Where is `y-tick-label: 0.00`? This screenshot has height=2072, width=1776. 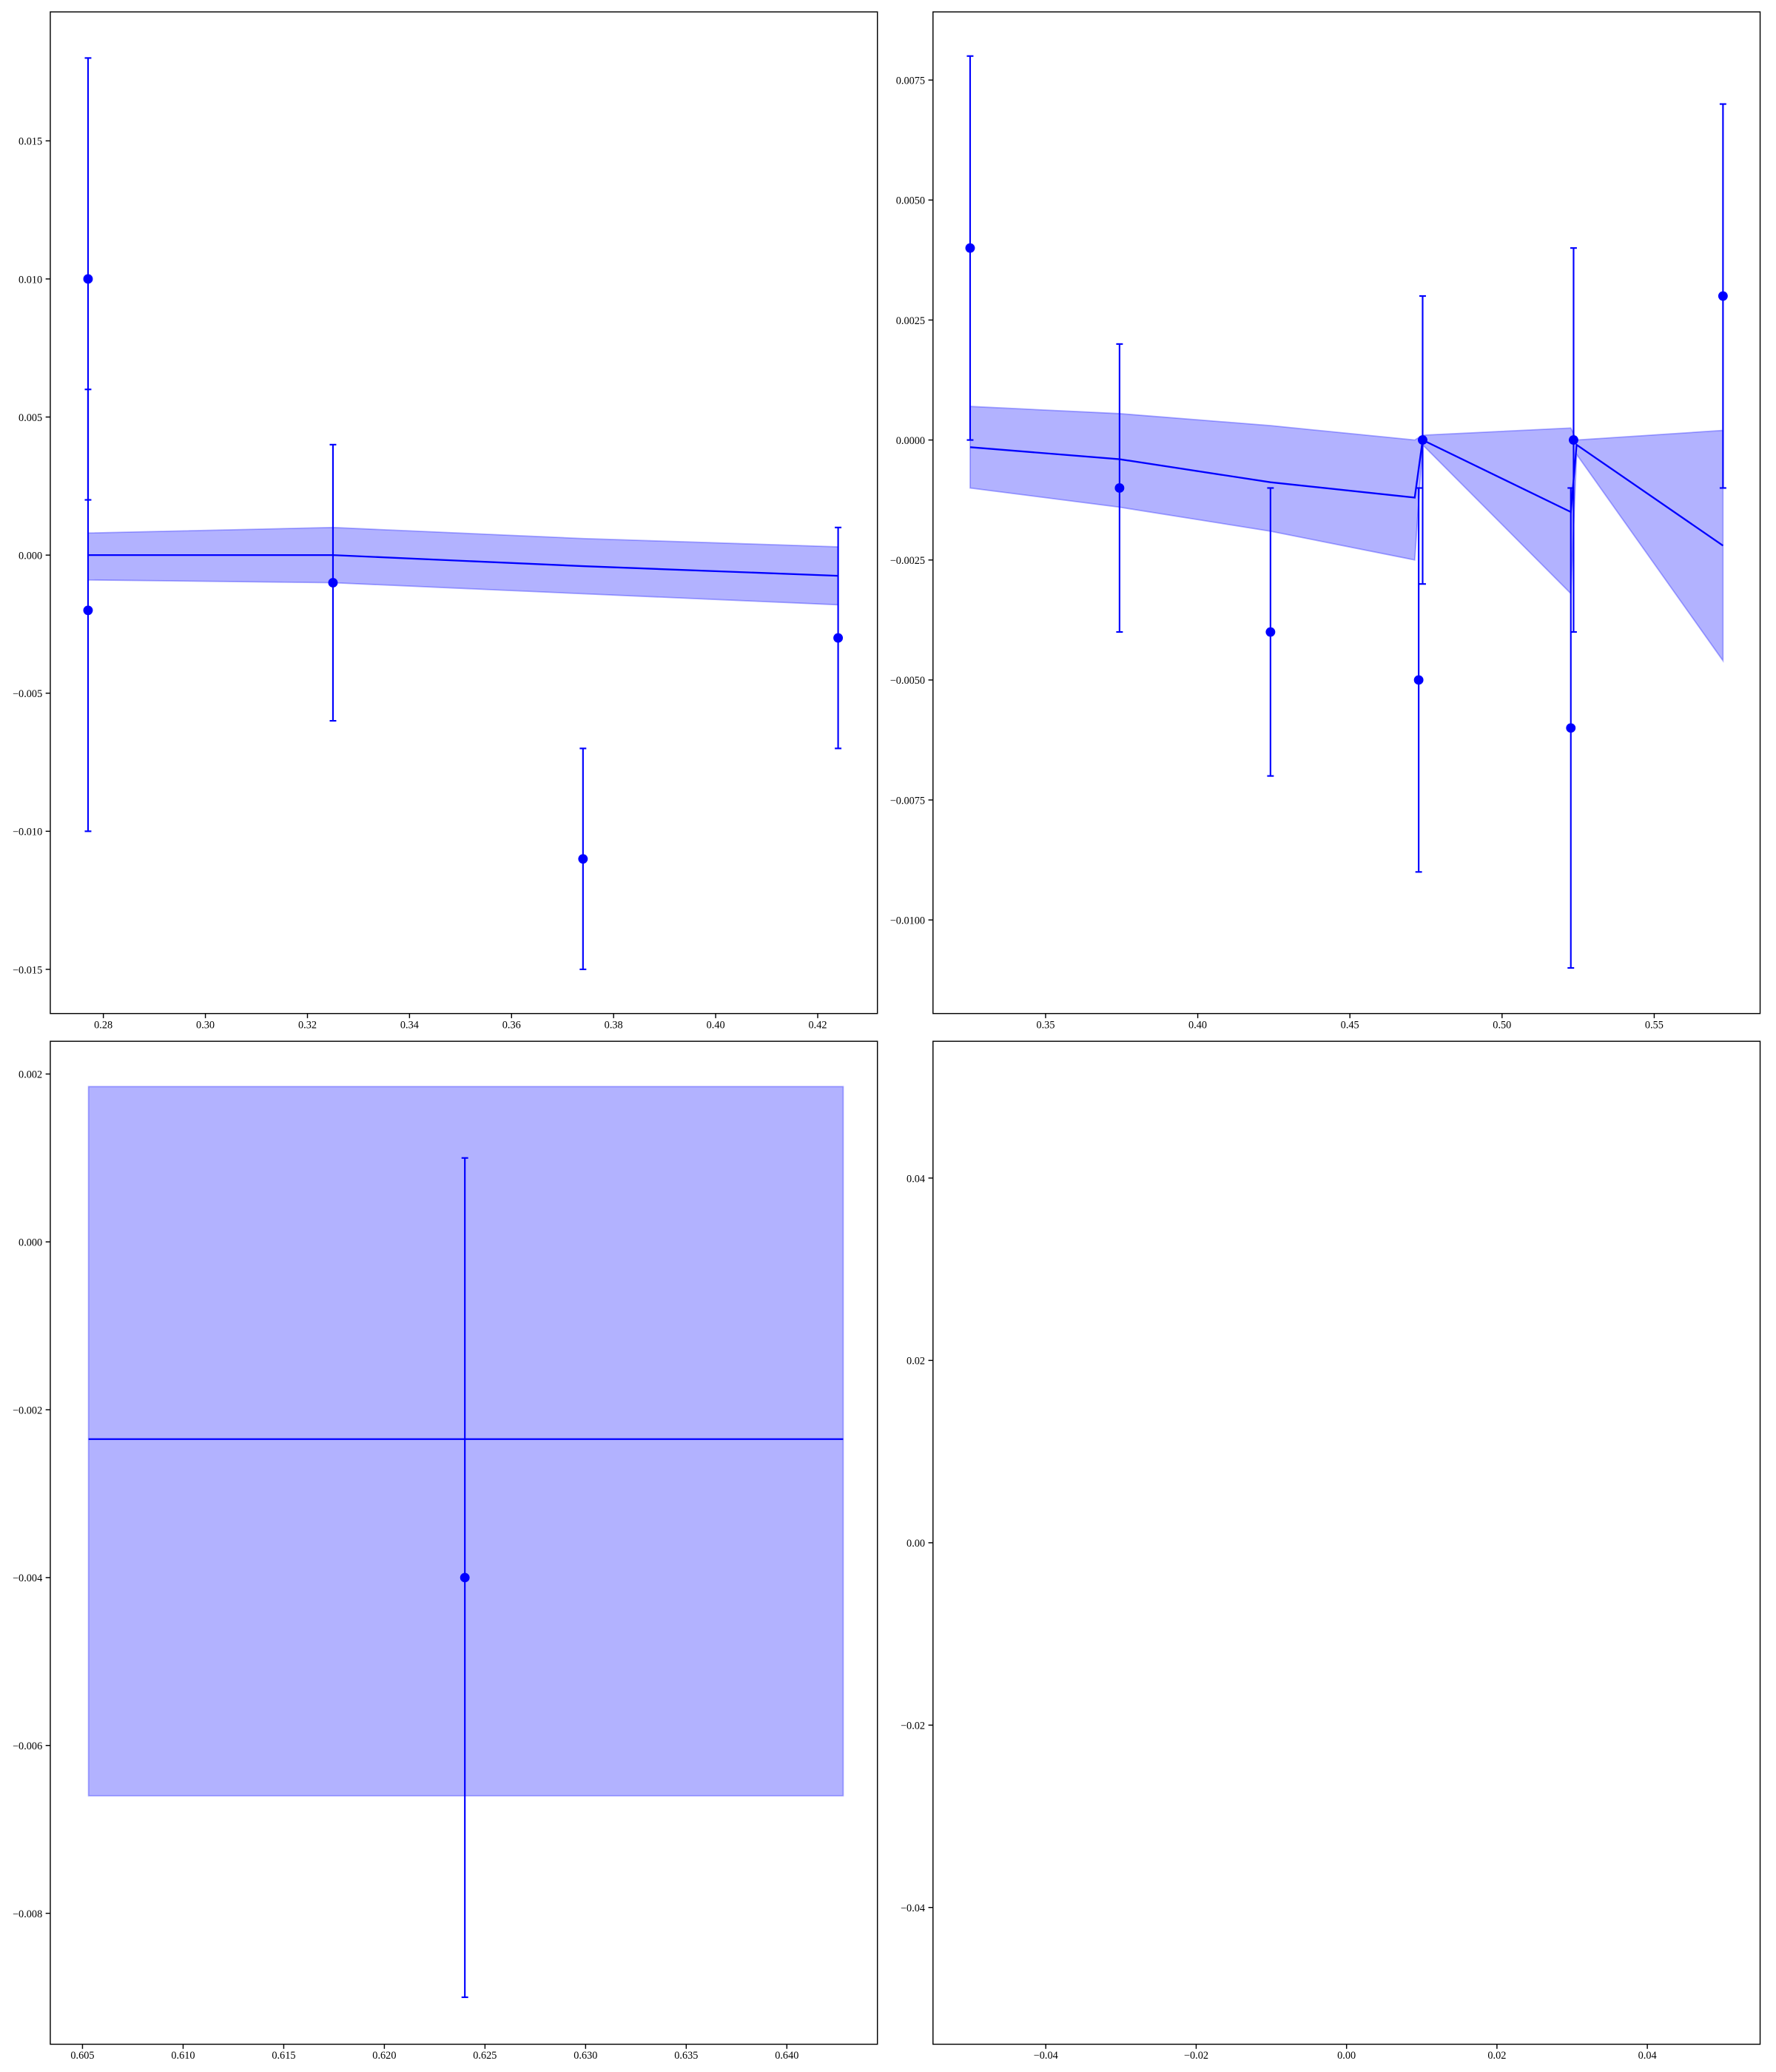 y-tick-label: 0.00 is located at coordinates (915, 1544).